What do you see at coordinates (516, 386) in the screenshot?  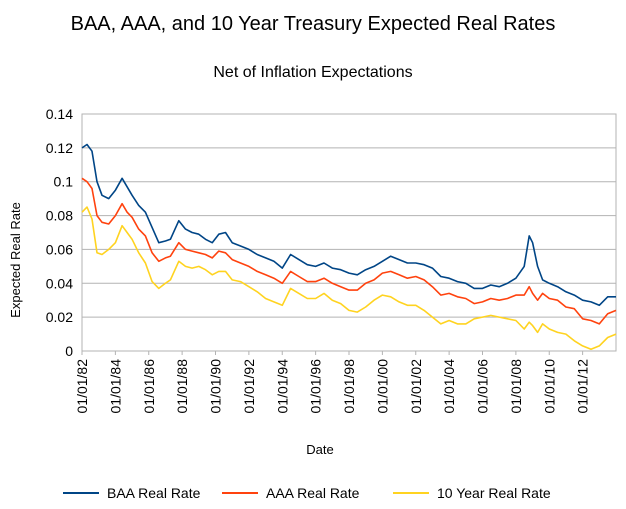 I see `x-tick-label: 01/01/08` at bounding box center [516, 386].